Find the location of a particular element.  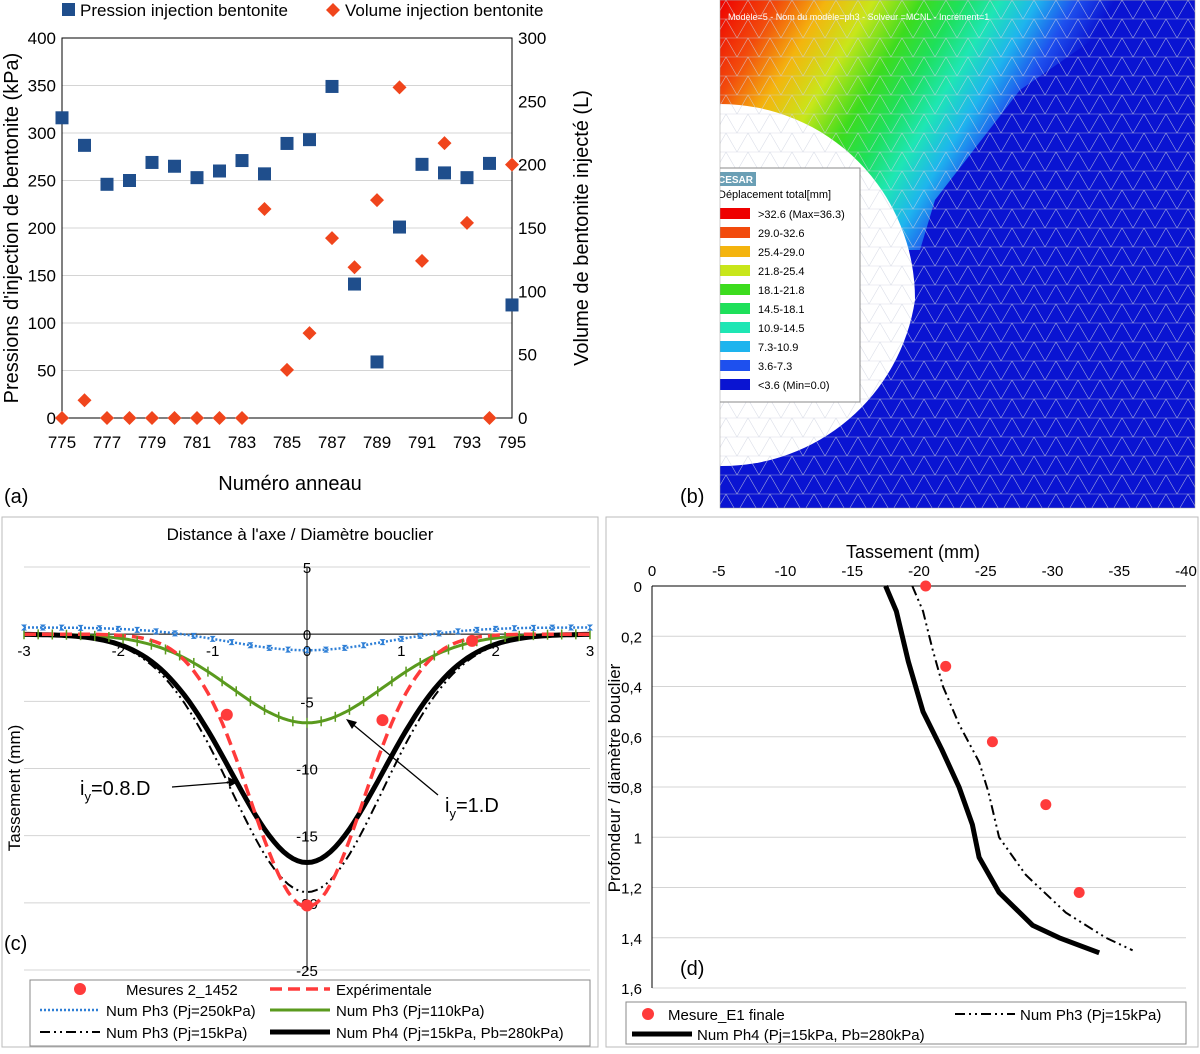

panel-a-ytick-left: 300 is located at coordinates (42, 133).